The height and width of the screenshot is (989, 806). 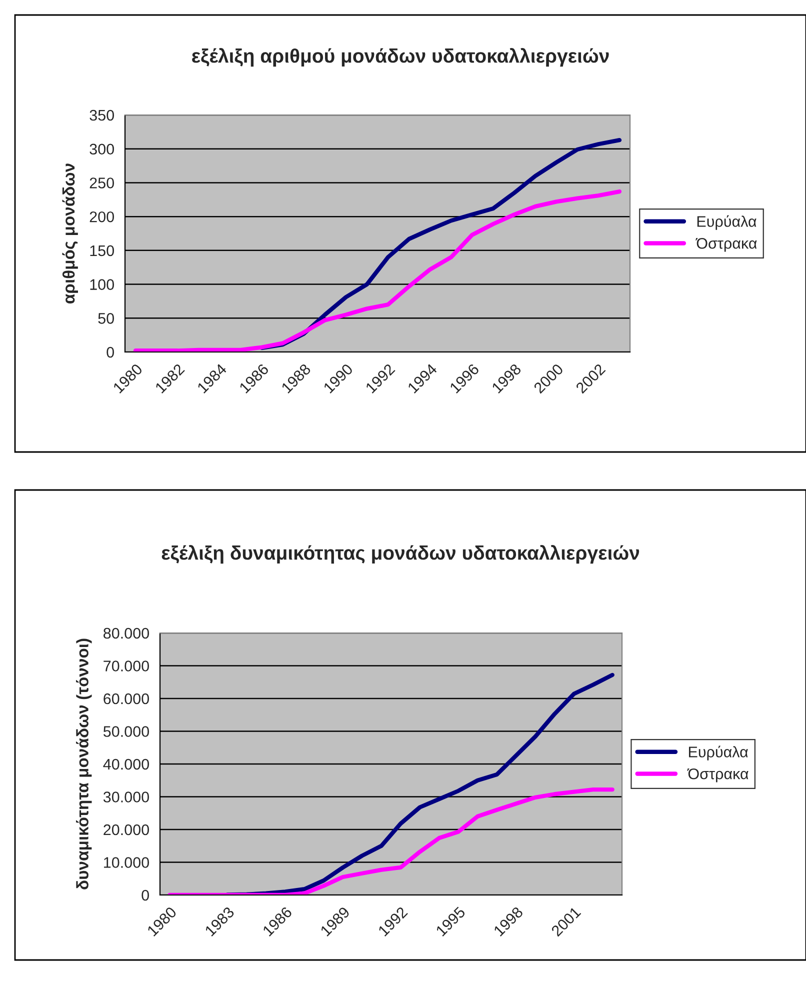 I want to click on y-tick-label: 200, so click(x=102, y=216).